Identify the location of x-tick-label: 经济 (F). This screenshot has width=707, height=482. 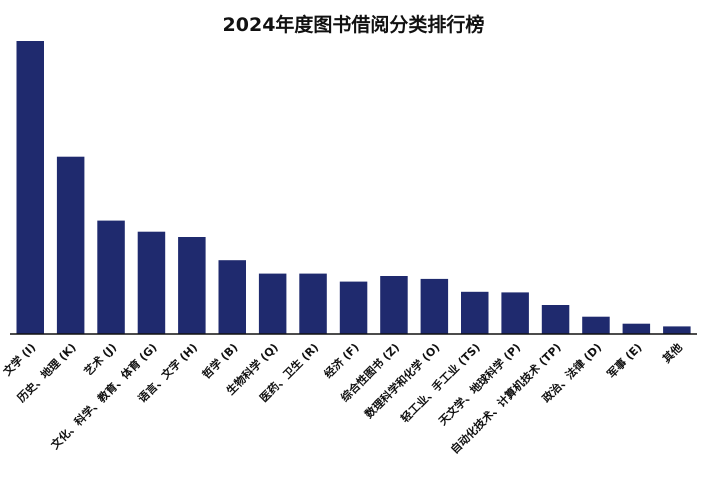
(341, 360).